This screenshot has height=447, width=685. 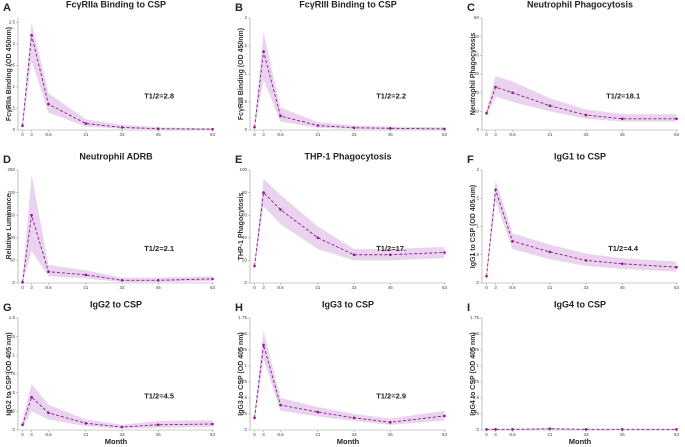 What do you see at coordinates (116, 156) in the screenshot?
I see `panel-title: Neutrophil ADRB` at bounding box center [116, 156].